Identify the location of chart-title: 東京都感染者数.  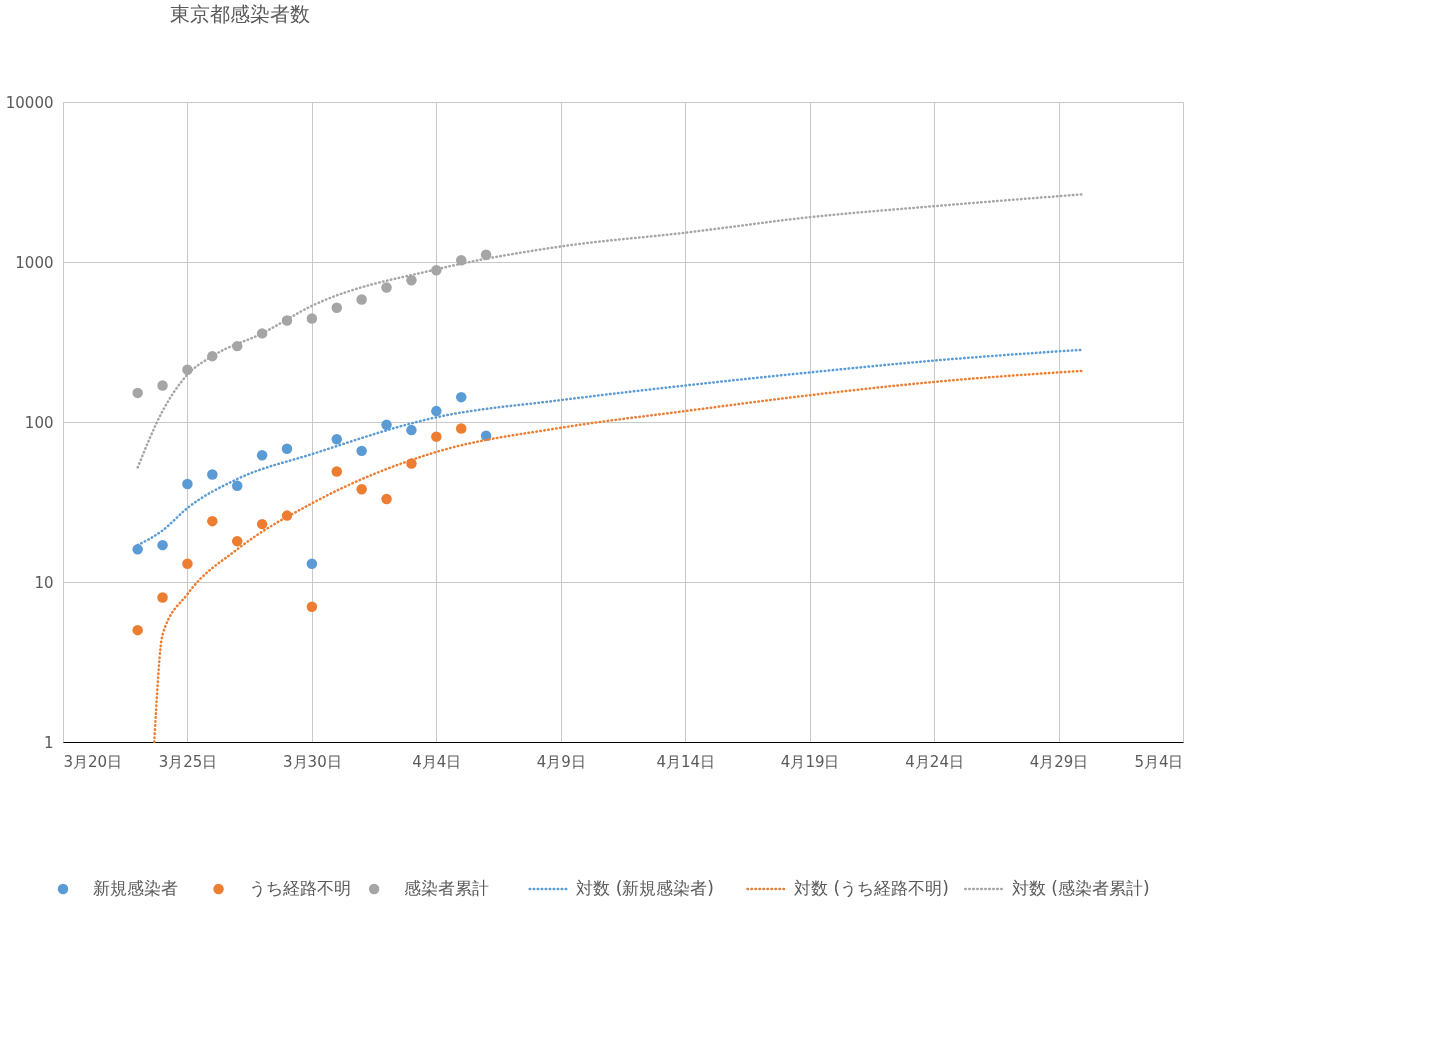
(240, 14).